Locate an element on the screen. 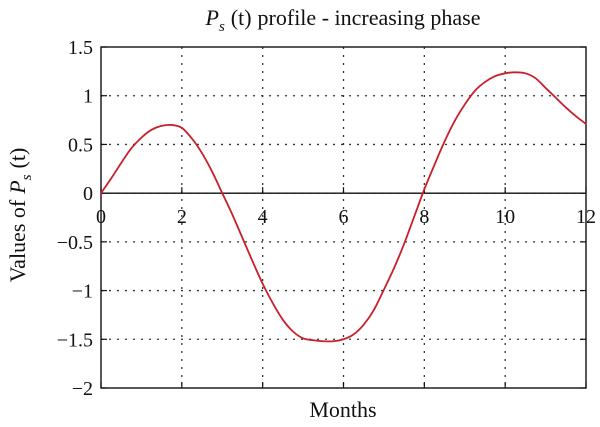 The image size is (600, 427). chart-title-symbol: P is located at coordinates (211, 17).